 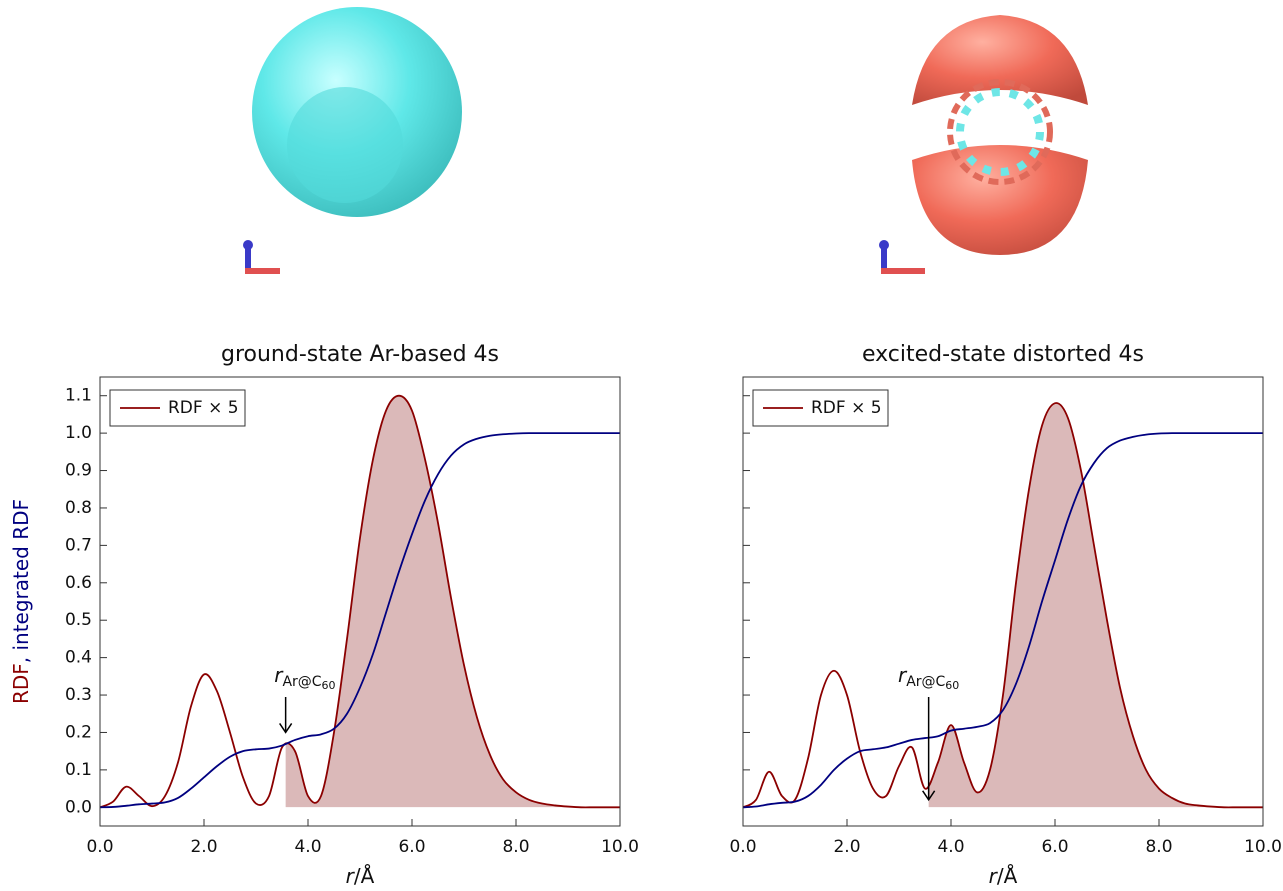 I want to click on y-tick-label: 0.5, so click(x=78, y=620).